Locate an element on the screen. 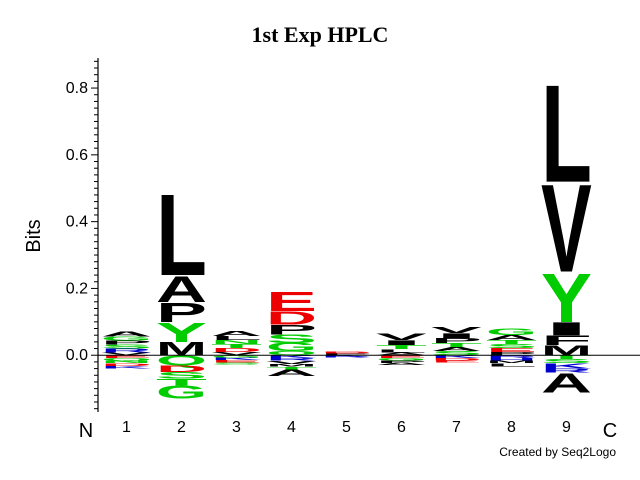 This screenshot has width=640, height=480. x-tick-label: 3 is located at coordinates (236, 427).